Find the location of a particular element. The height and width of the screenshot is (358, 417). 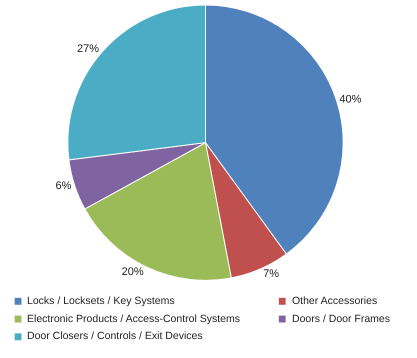

data-label: 27% is located at coordinates (88, 49).